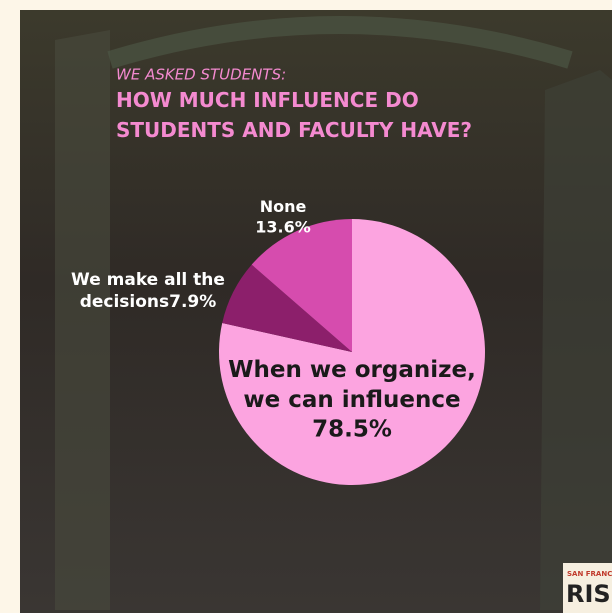 Image resolution: width=612 pixels, height=613 pixels. I want to click on label-line: None, so click(283, 206).